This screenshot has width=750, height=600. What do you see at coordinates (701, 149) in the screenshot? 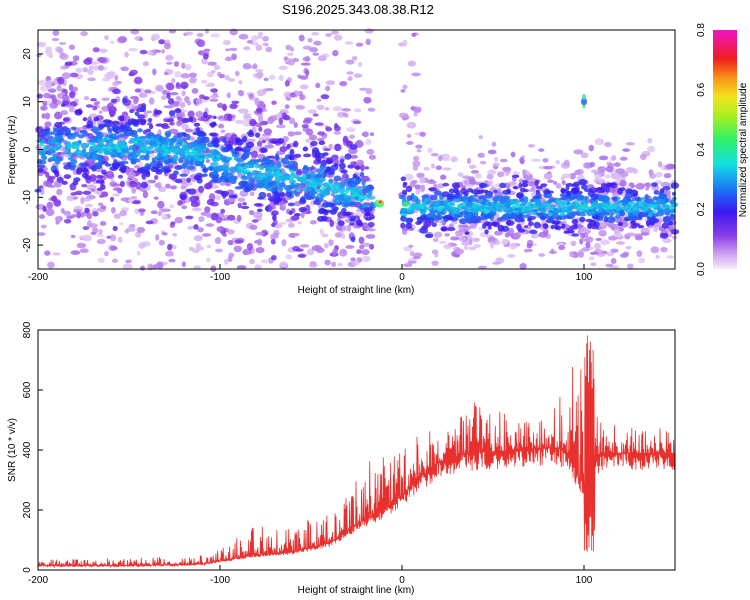
I see `colorbar-ticks: 0.0 0.2 0.4 0.6 0.8` at bounding box center [701, 149].